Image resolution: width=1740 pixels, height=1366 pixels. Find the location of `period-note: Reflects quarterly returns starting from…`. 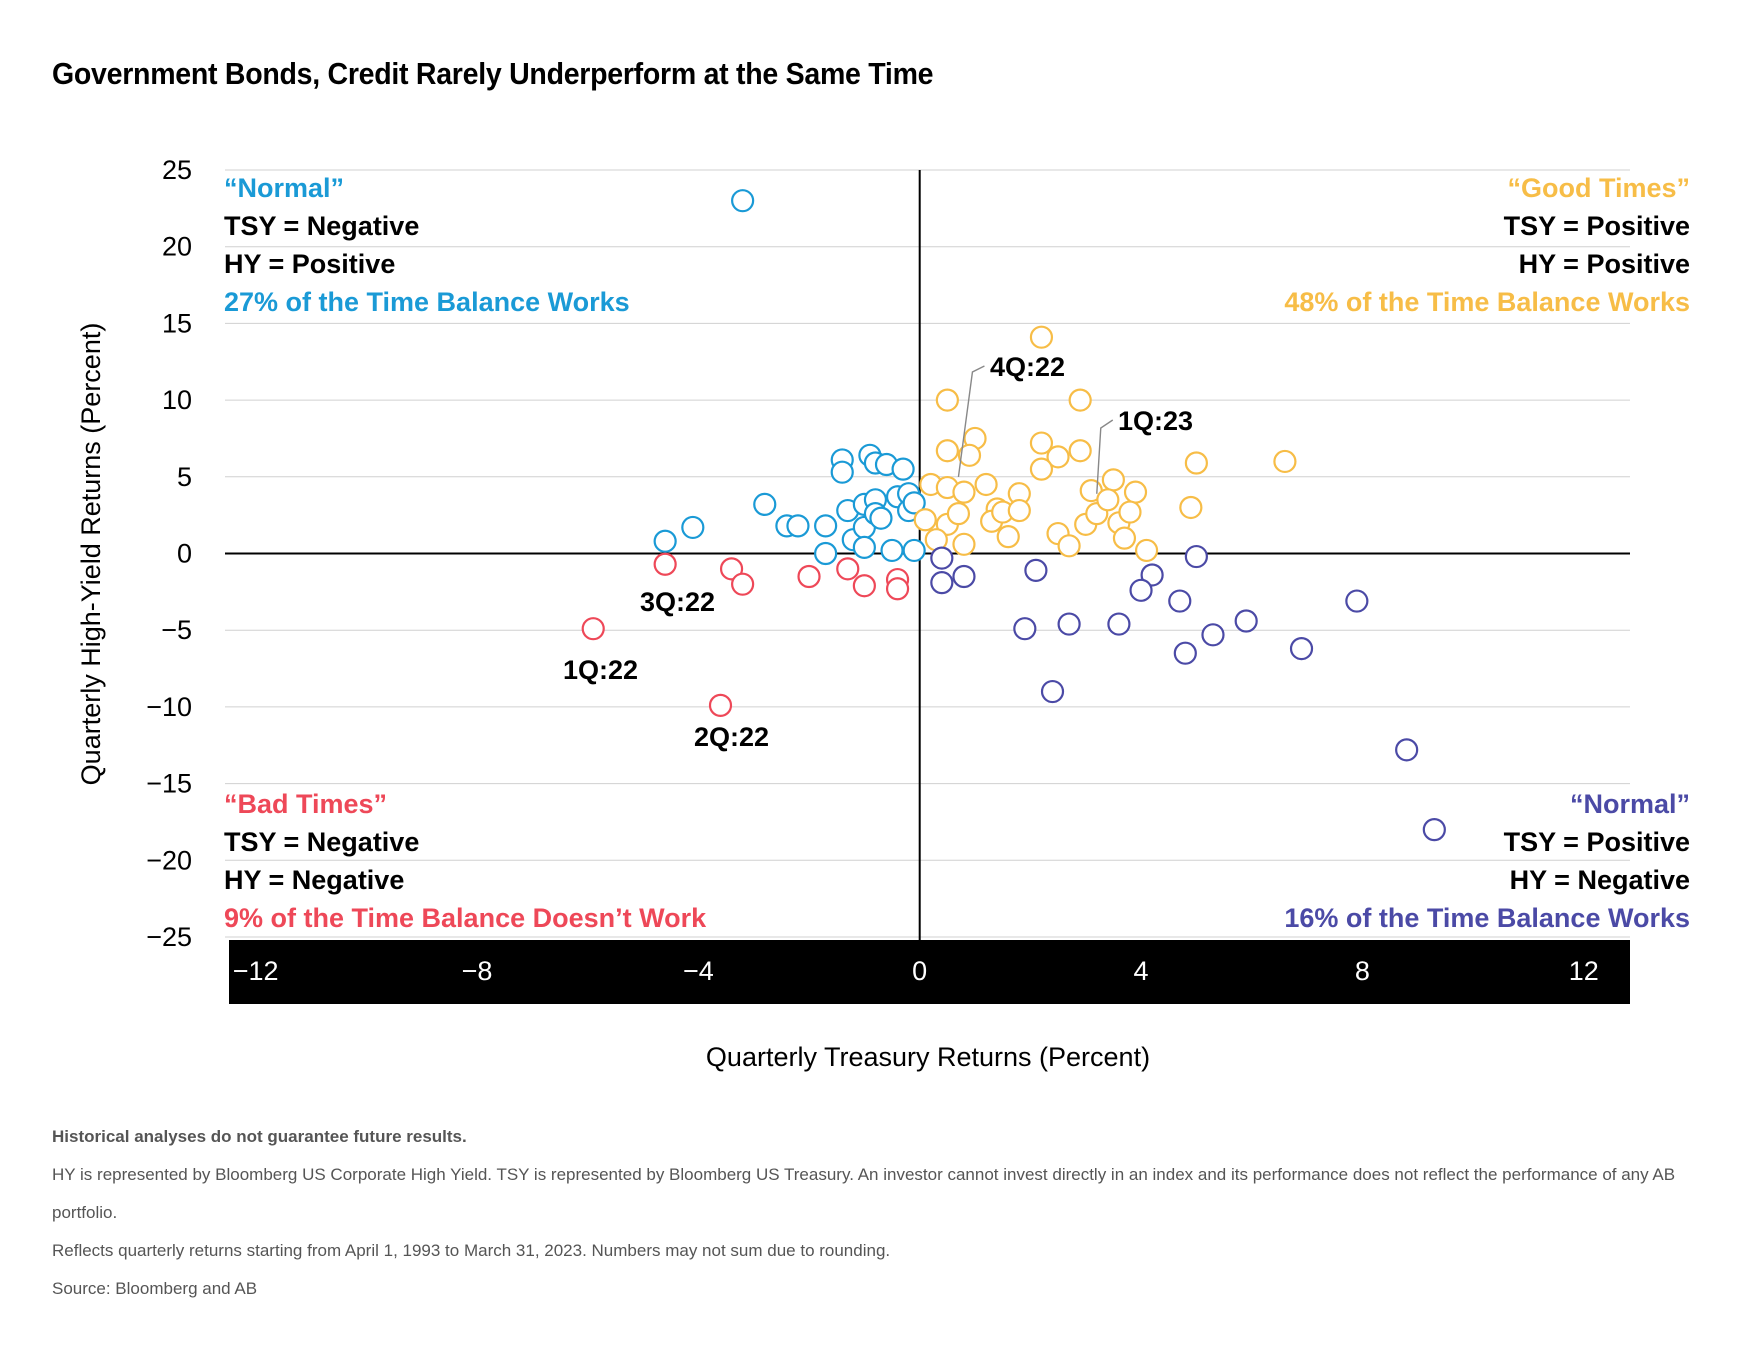

period-note: Reflects quarterly returns starting from… is located at coordinates (471, 1250).